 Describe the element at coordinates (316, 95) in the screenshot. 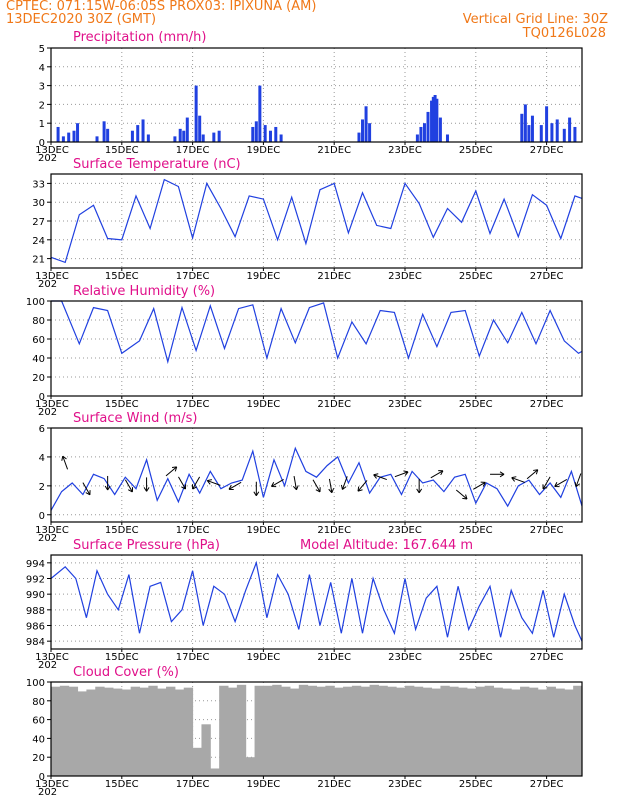

I see `precip-frame` at that location.